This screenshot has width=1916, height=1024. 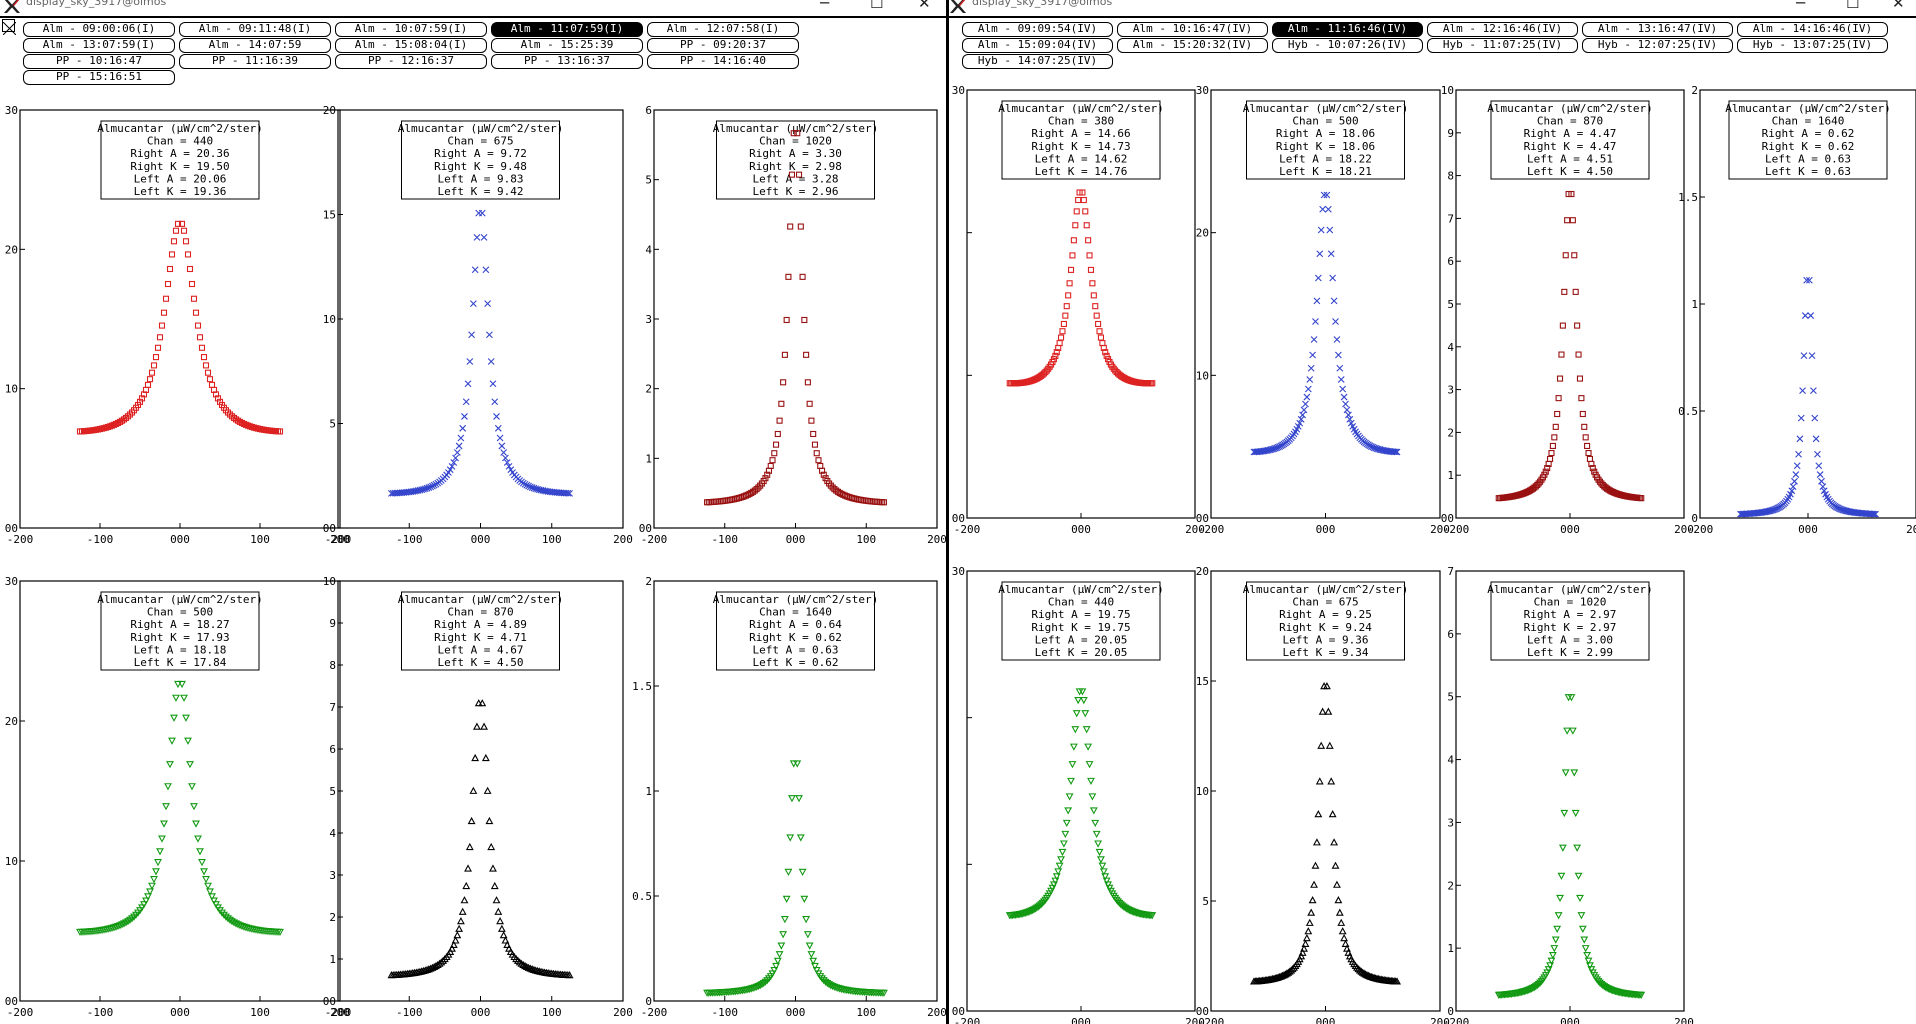 What do you see at coordinates (1502, 29) in the screenshot?
I see `tab-alm-12-16-46-iv: Alm - 12:16:46(IV)` at bounding box center [1502, 29].